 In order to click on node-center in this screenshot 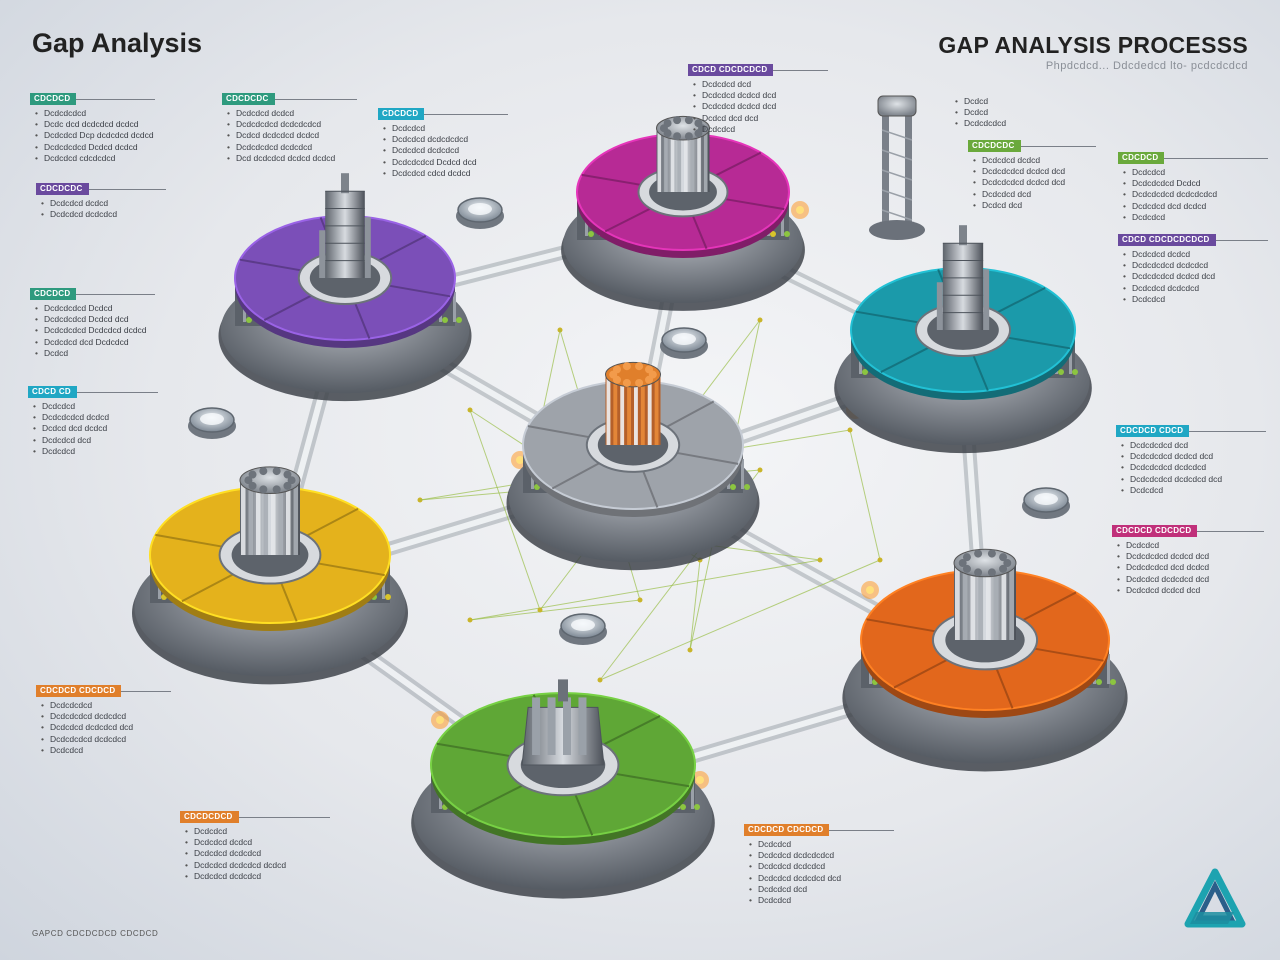, I will do `click(633, 466)`.